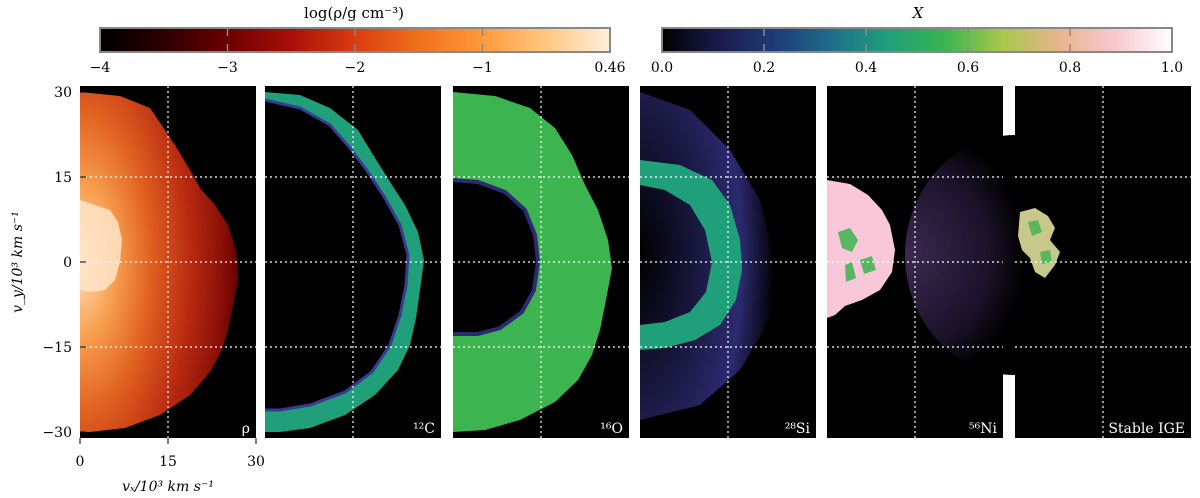 The width and height of the screenshot is (1200, 498). I want to click on density-region, so click(159, 262).